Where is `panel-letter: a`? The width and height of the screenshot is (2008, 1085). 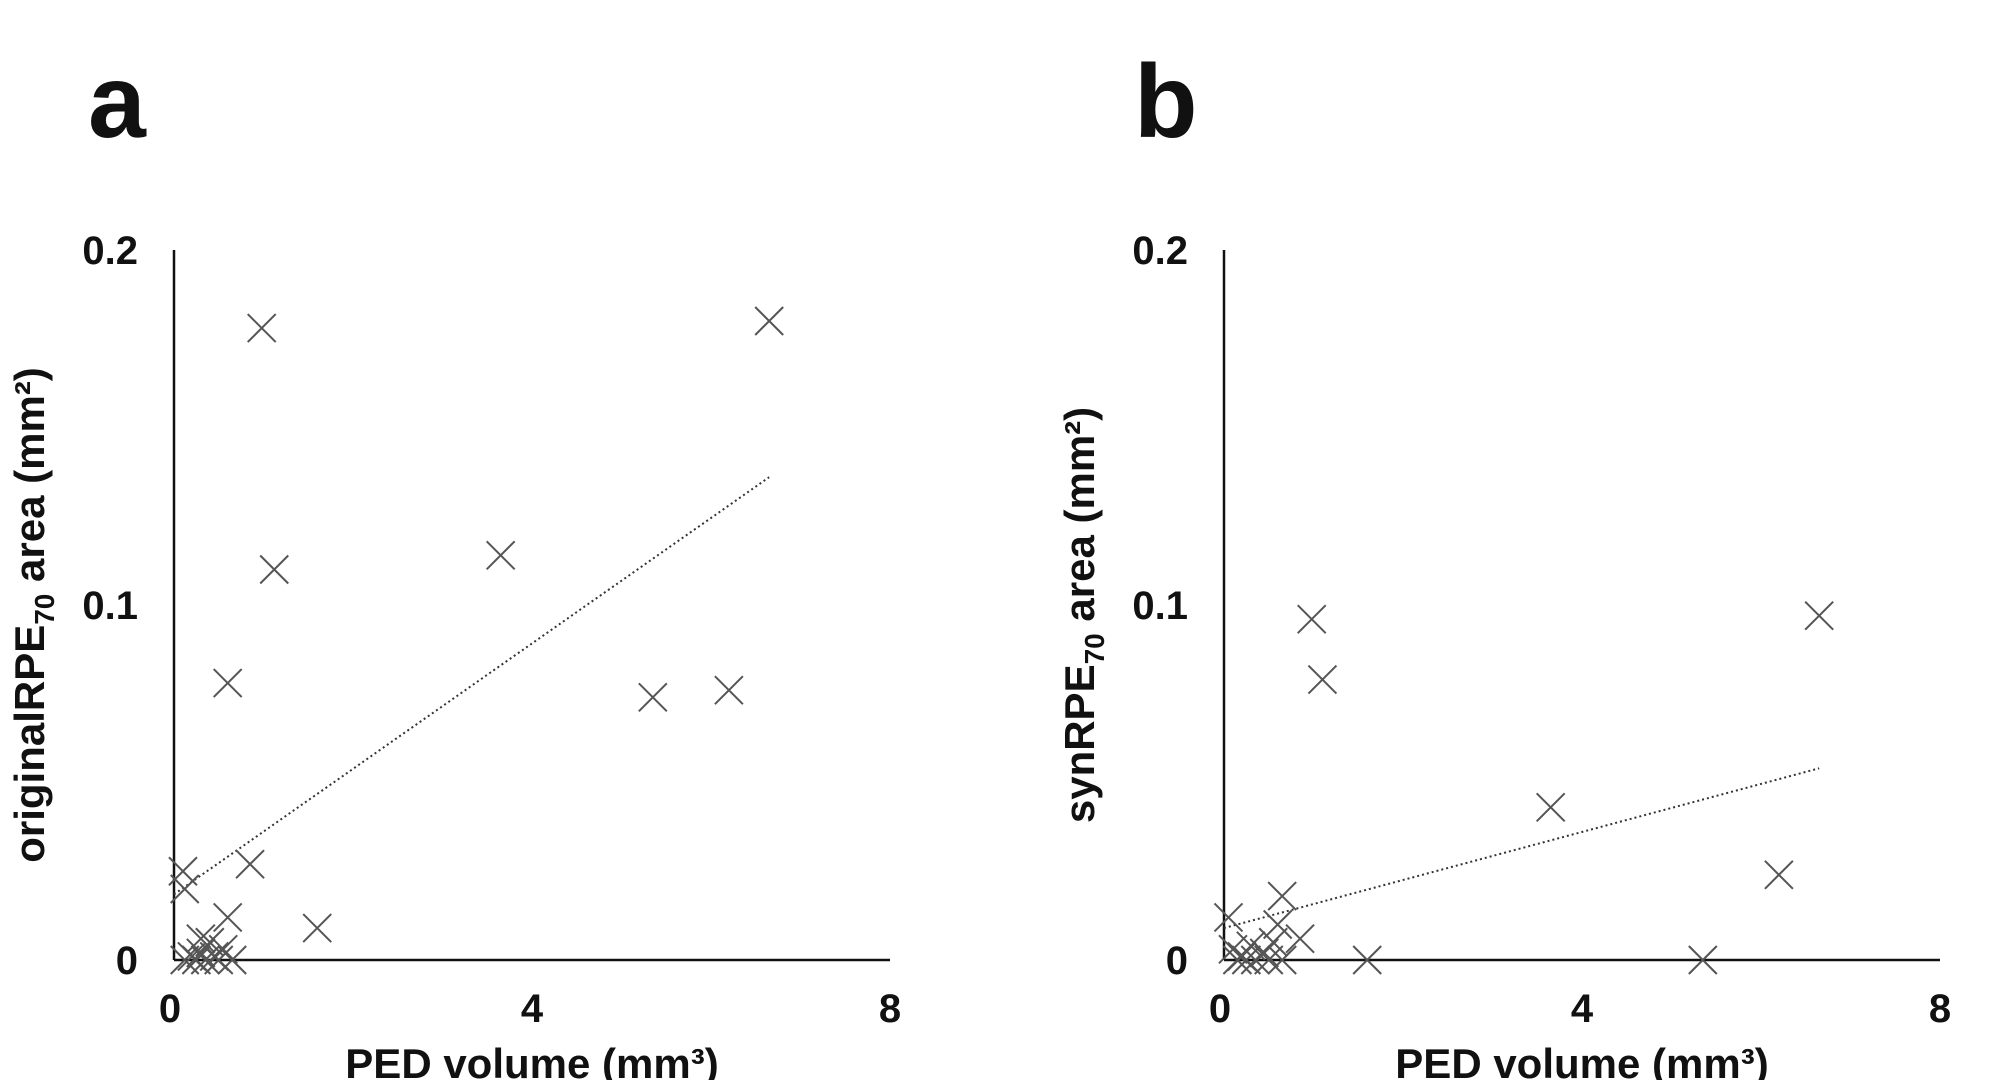 panel-letter: a is located at coordinates (117, 102).